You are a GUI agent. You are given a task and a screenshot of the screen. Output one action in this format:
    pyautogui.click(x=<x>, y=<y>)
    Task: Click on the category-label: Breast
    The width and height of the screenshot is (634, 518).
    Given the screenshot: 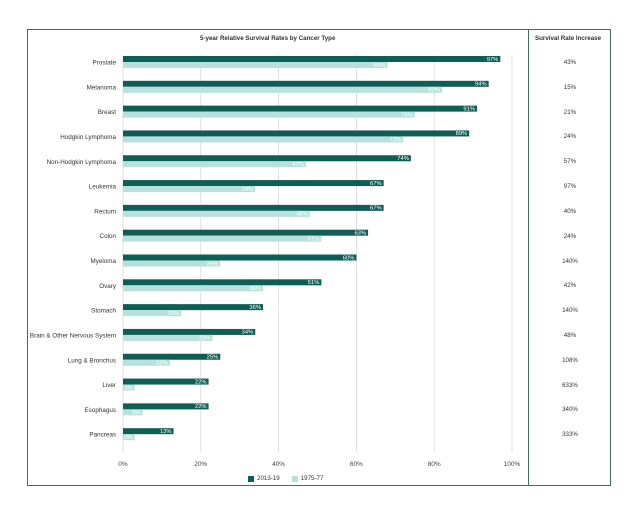 What is the action you would take?
    pyautogui.click(x=107, y=112)
    